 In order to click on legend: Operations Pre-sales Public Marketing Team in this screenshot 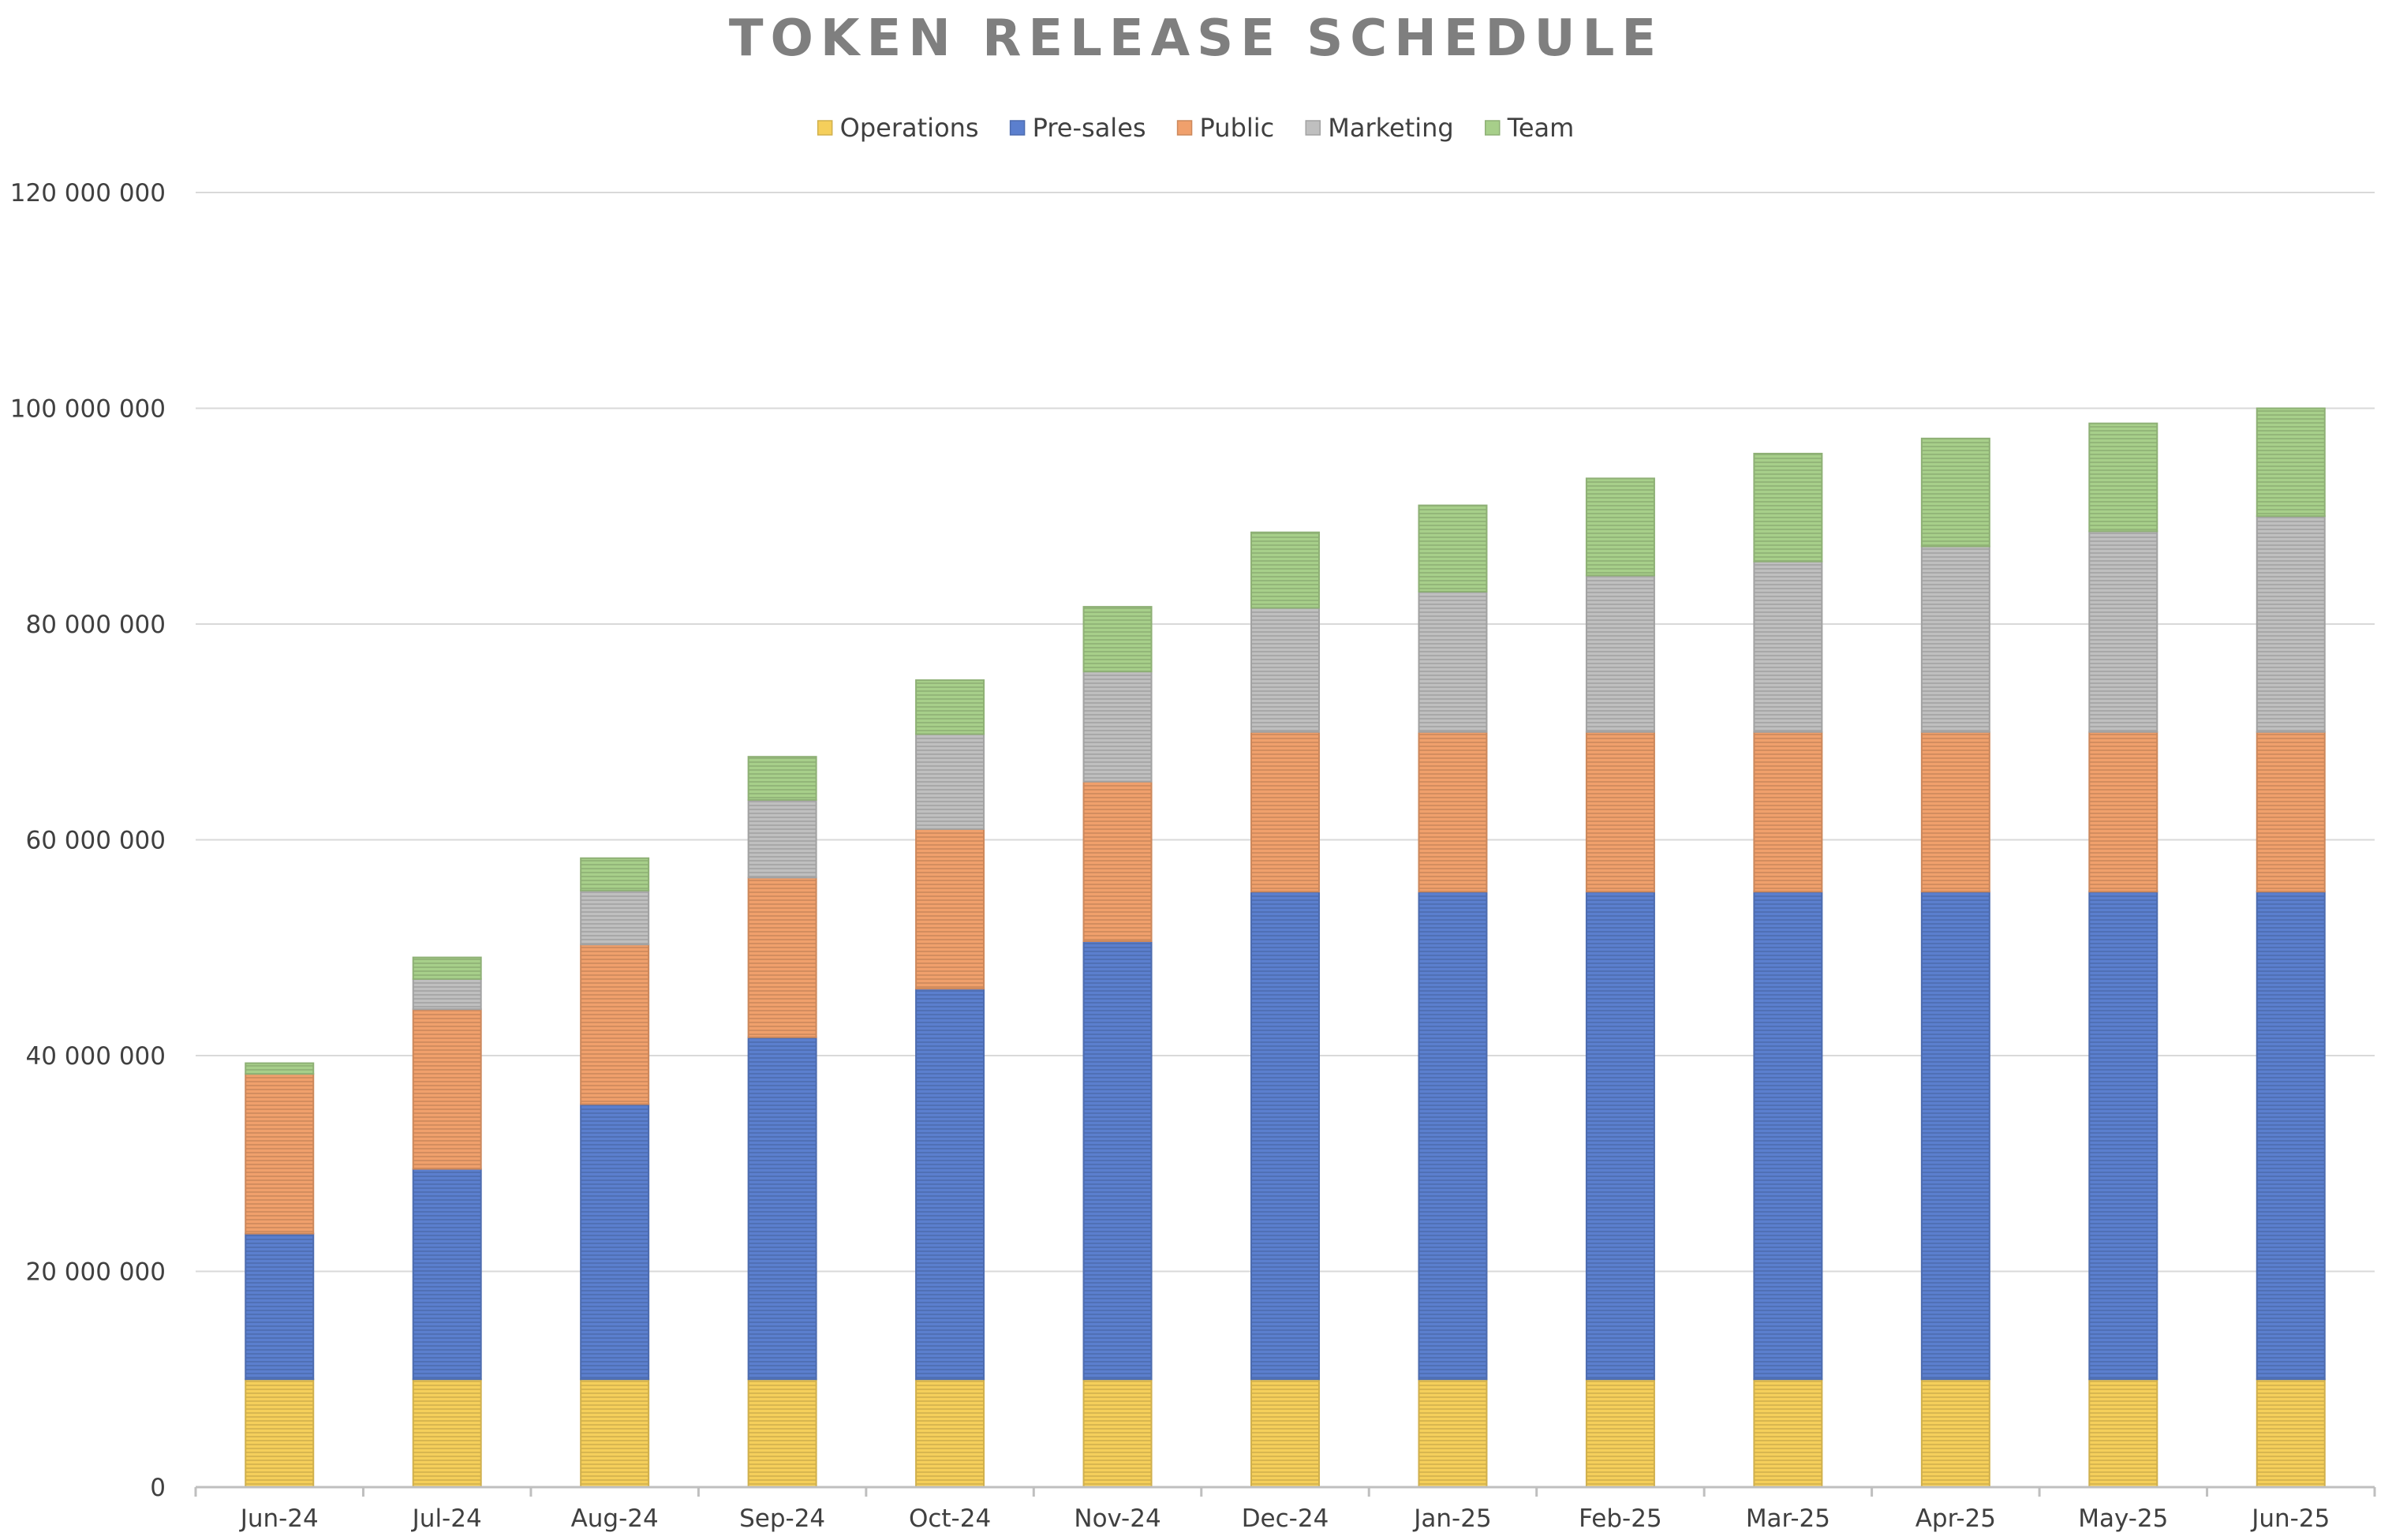, I will do `click(1196, 128)`.